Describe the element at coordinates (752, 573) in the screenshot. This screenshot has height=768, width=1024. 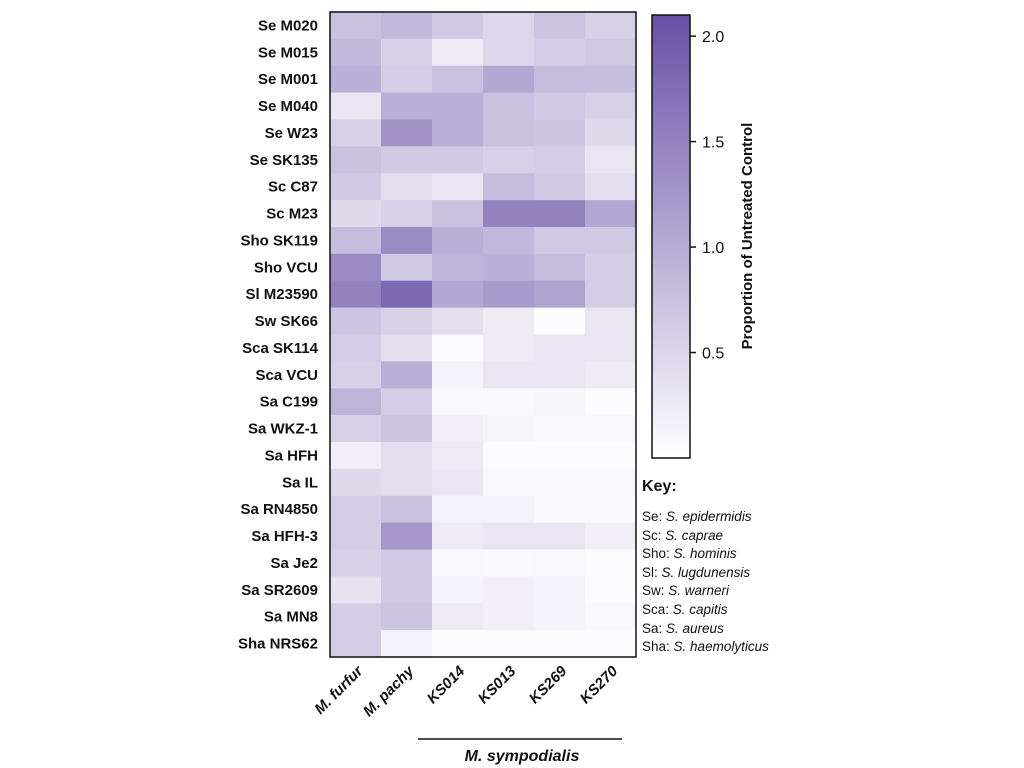
I see `key-entry: Sl: S. lugdunensis` at that location.